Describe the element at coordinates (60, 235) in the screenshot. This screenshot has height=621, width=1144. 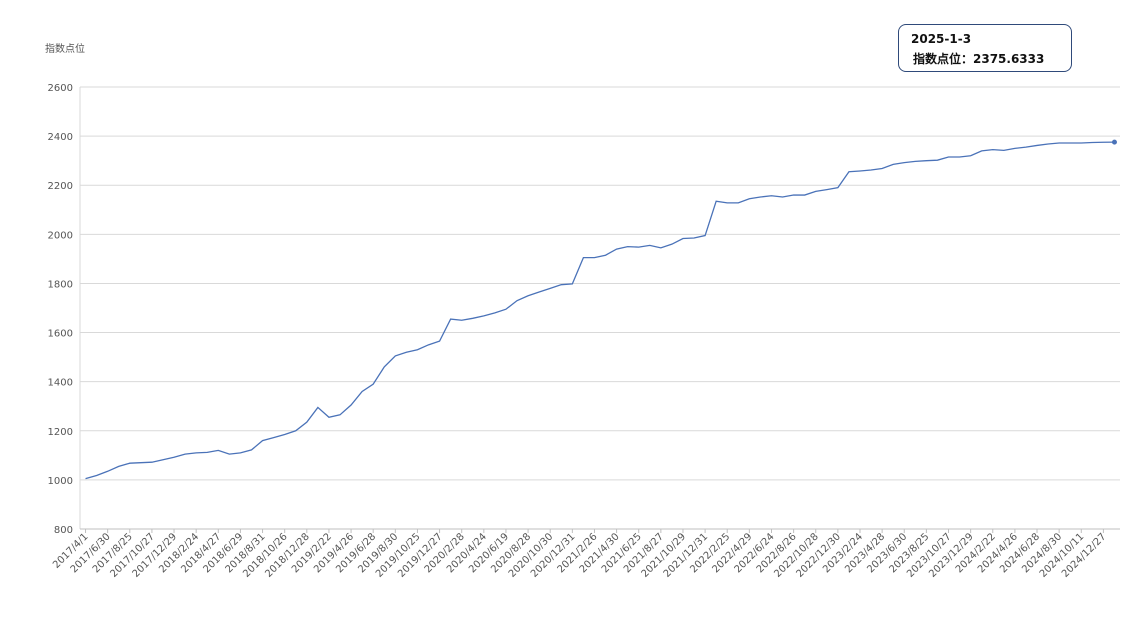
I see `y-tick-label: 2000` at that location.